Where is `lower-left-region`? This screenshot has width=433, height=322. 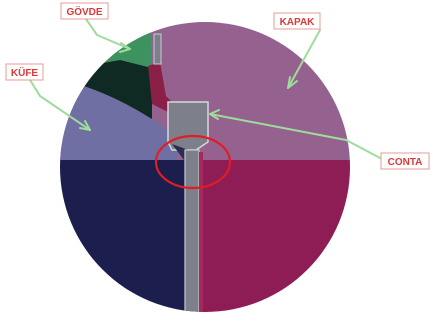 lower-left-region is located at coordinates (127, 236).